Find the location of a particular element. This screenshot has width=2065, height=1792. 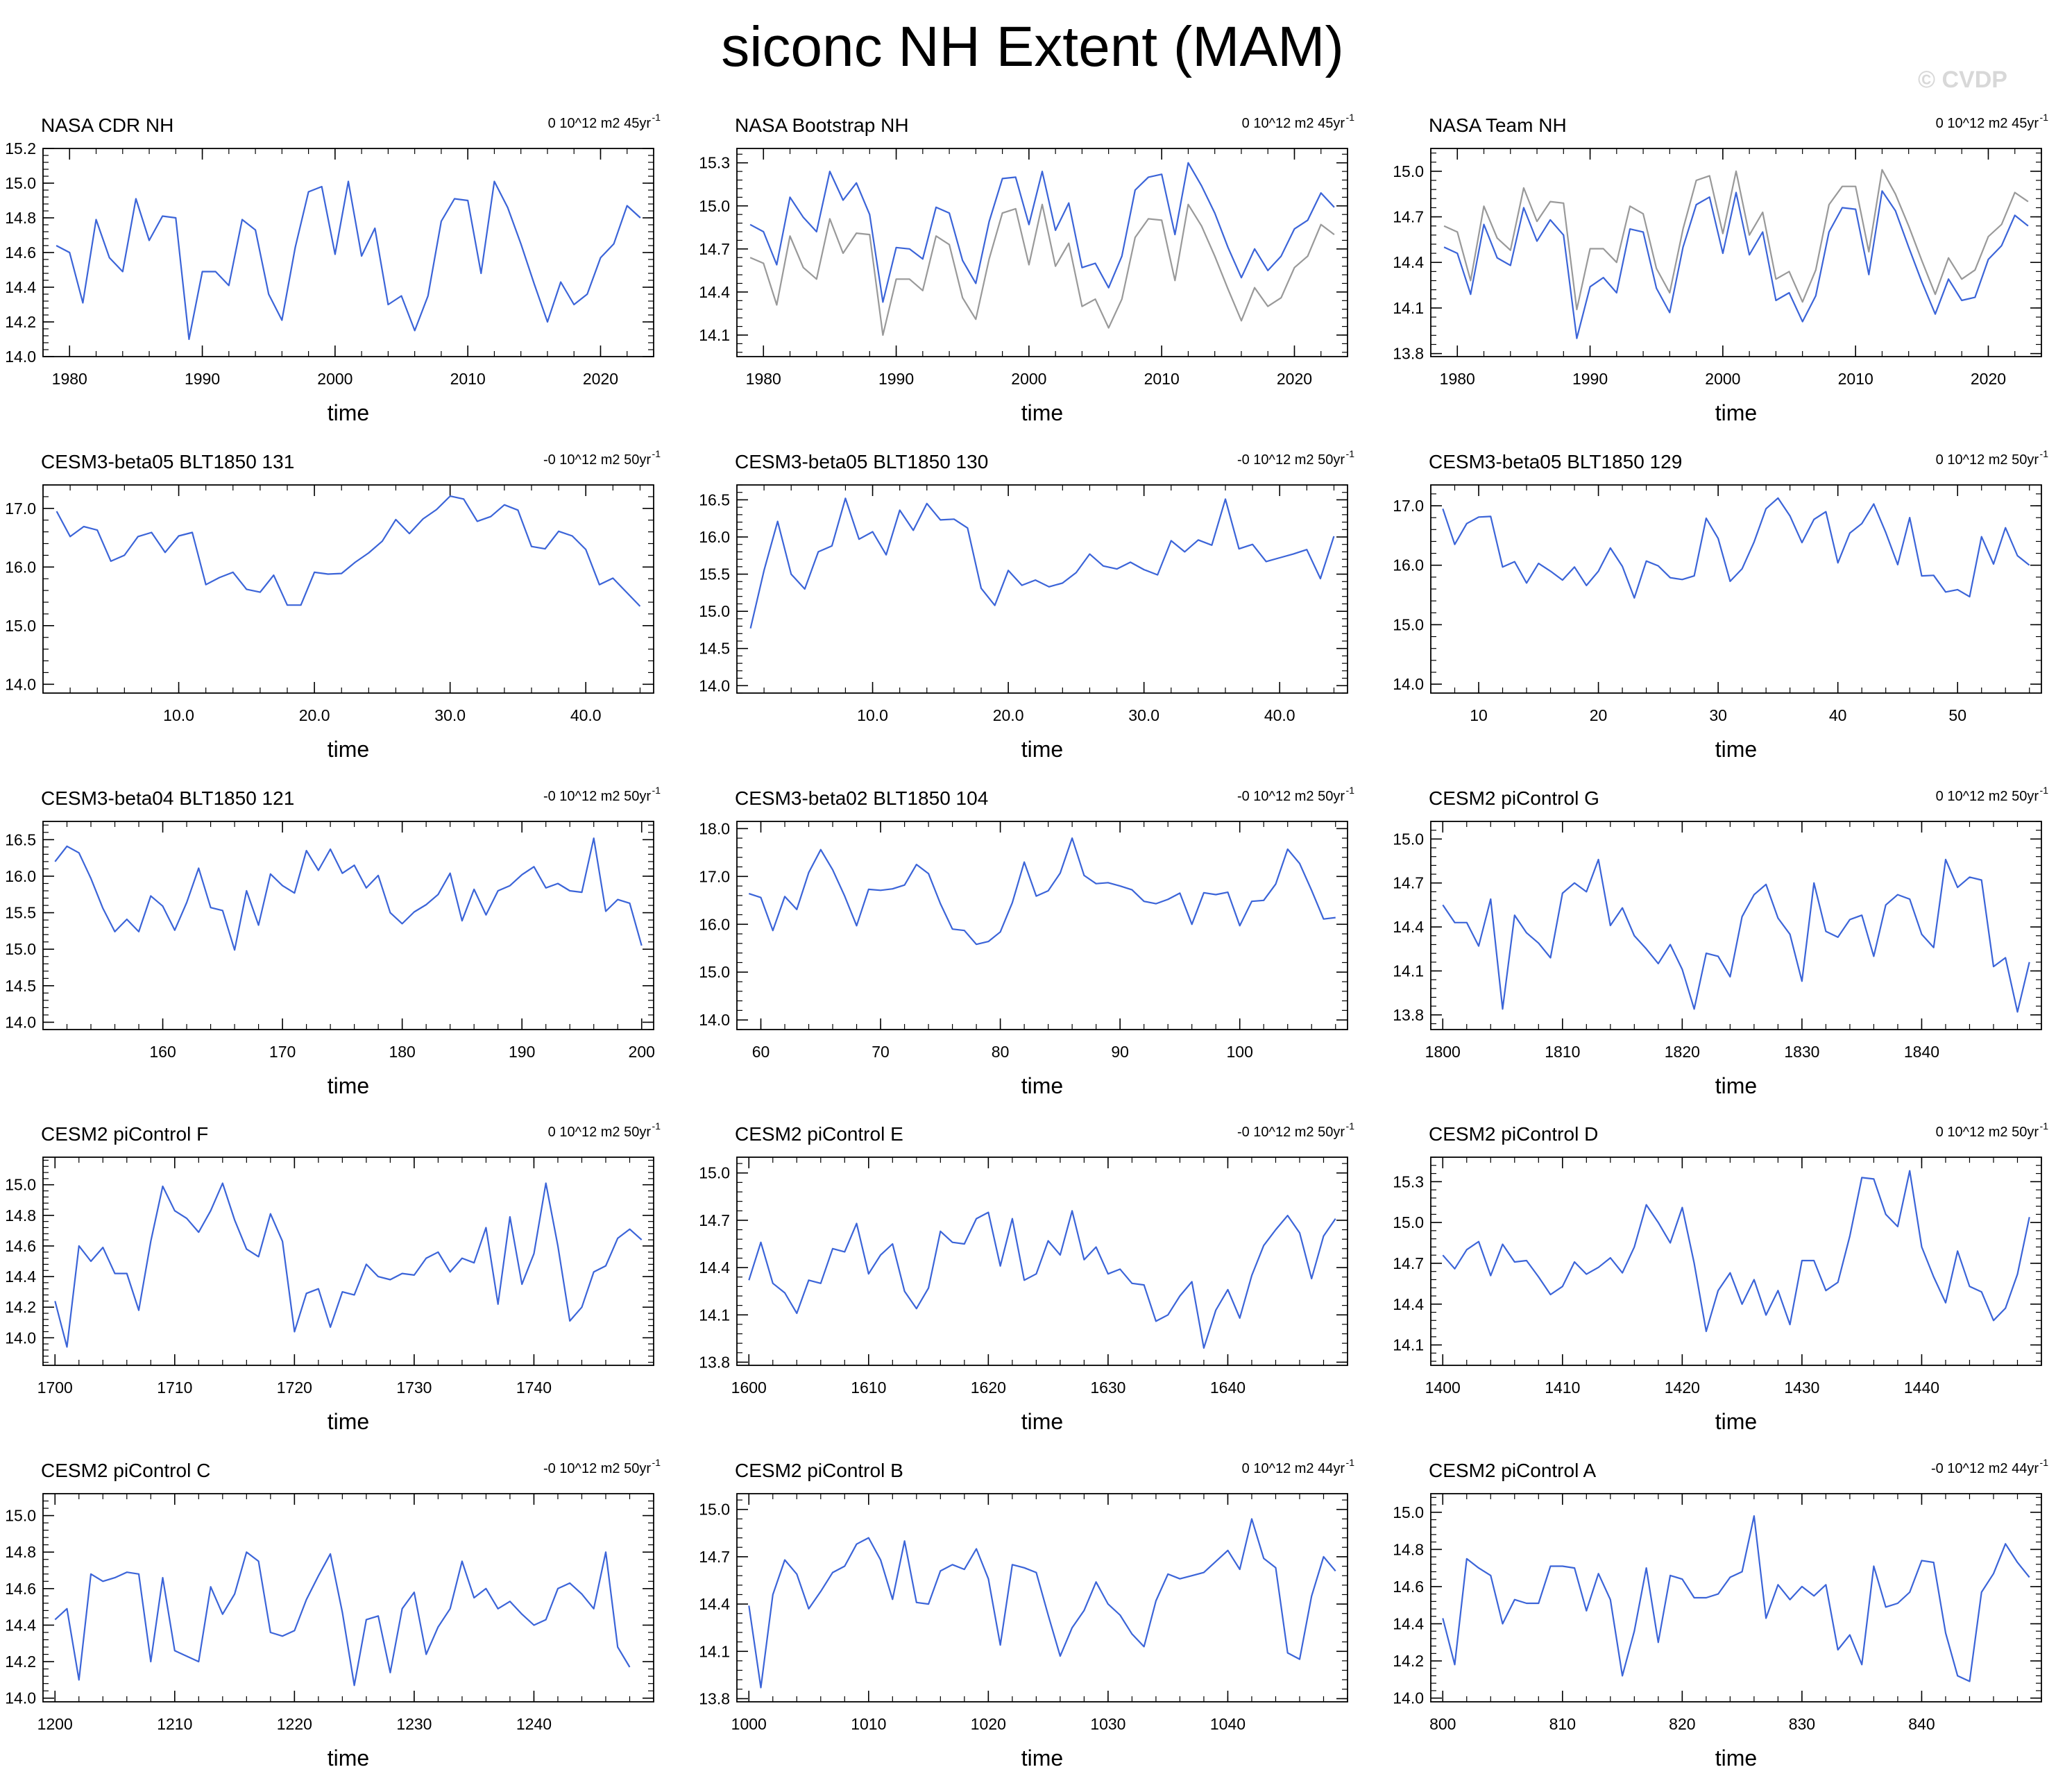

x-tick-label: 1800 is located at coordinates (1443, 1052).